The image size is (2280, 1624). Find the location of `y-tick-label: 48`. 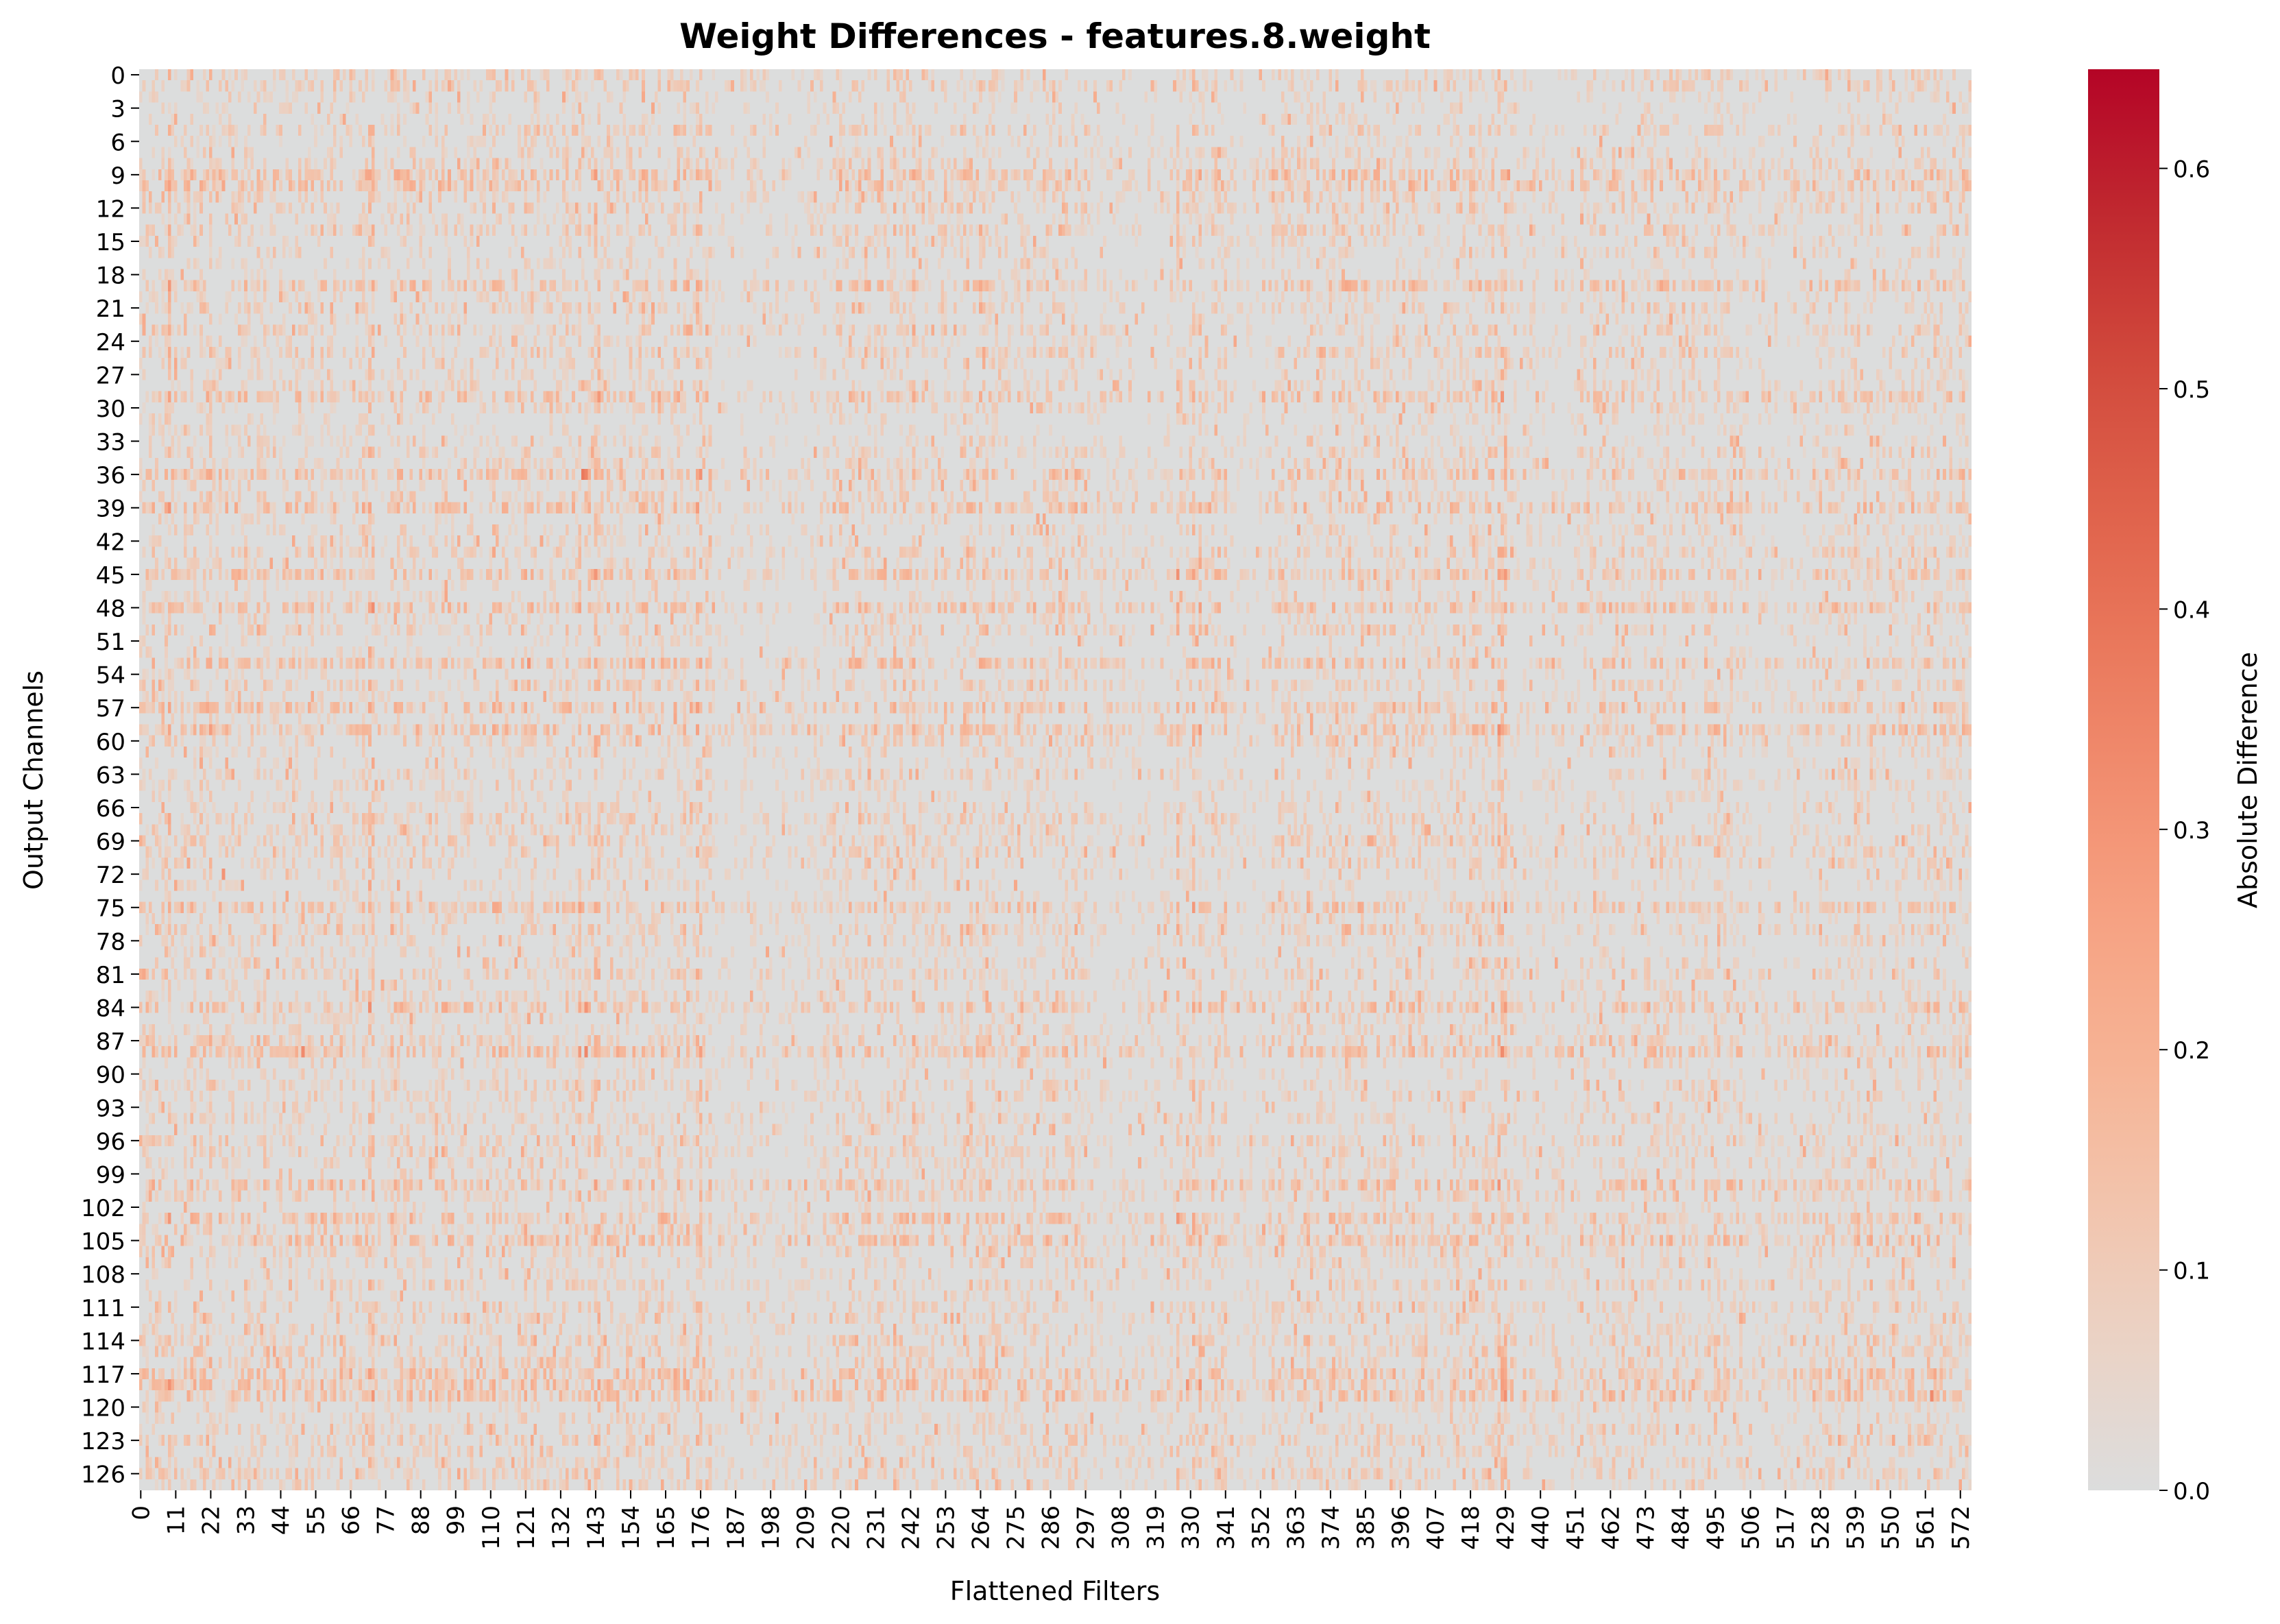

y-tick-label: 48 is located at coordinates (110, 608).